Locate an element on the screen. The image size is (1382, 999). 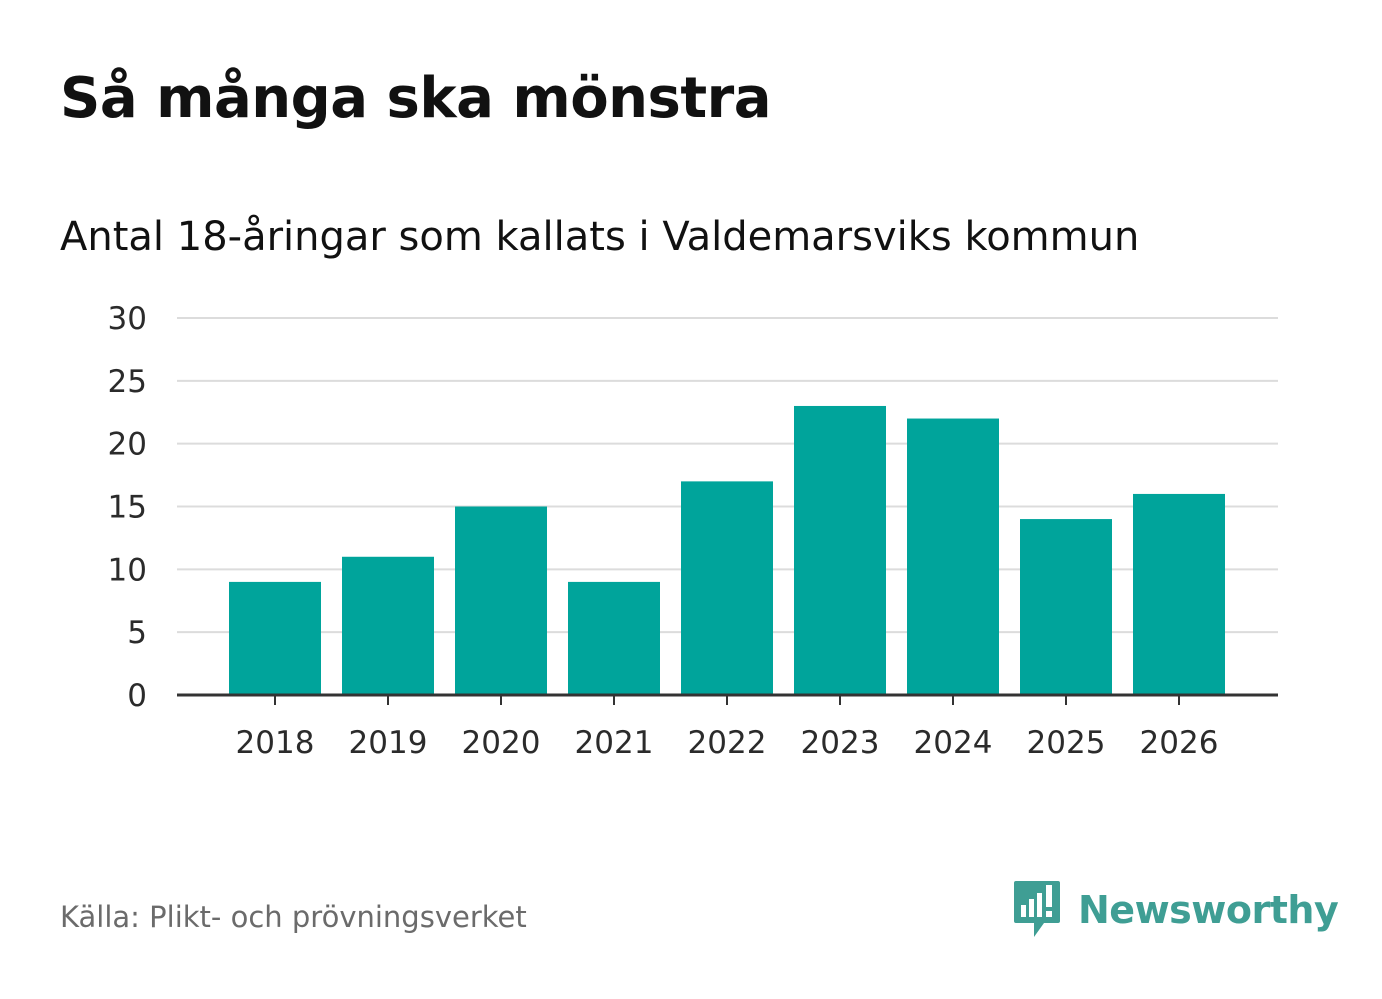
brand-logo: Newsworthy is located at coordinates (1175, 910).